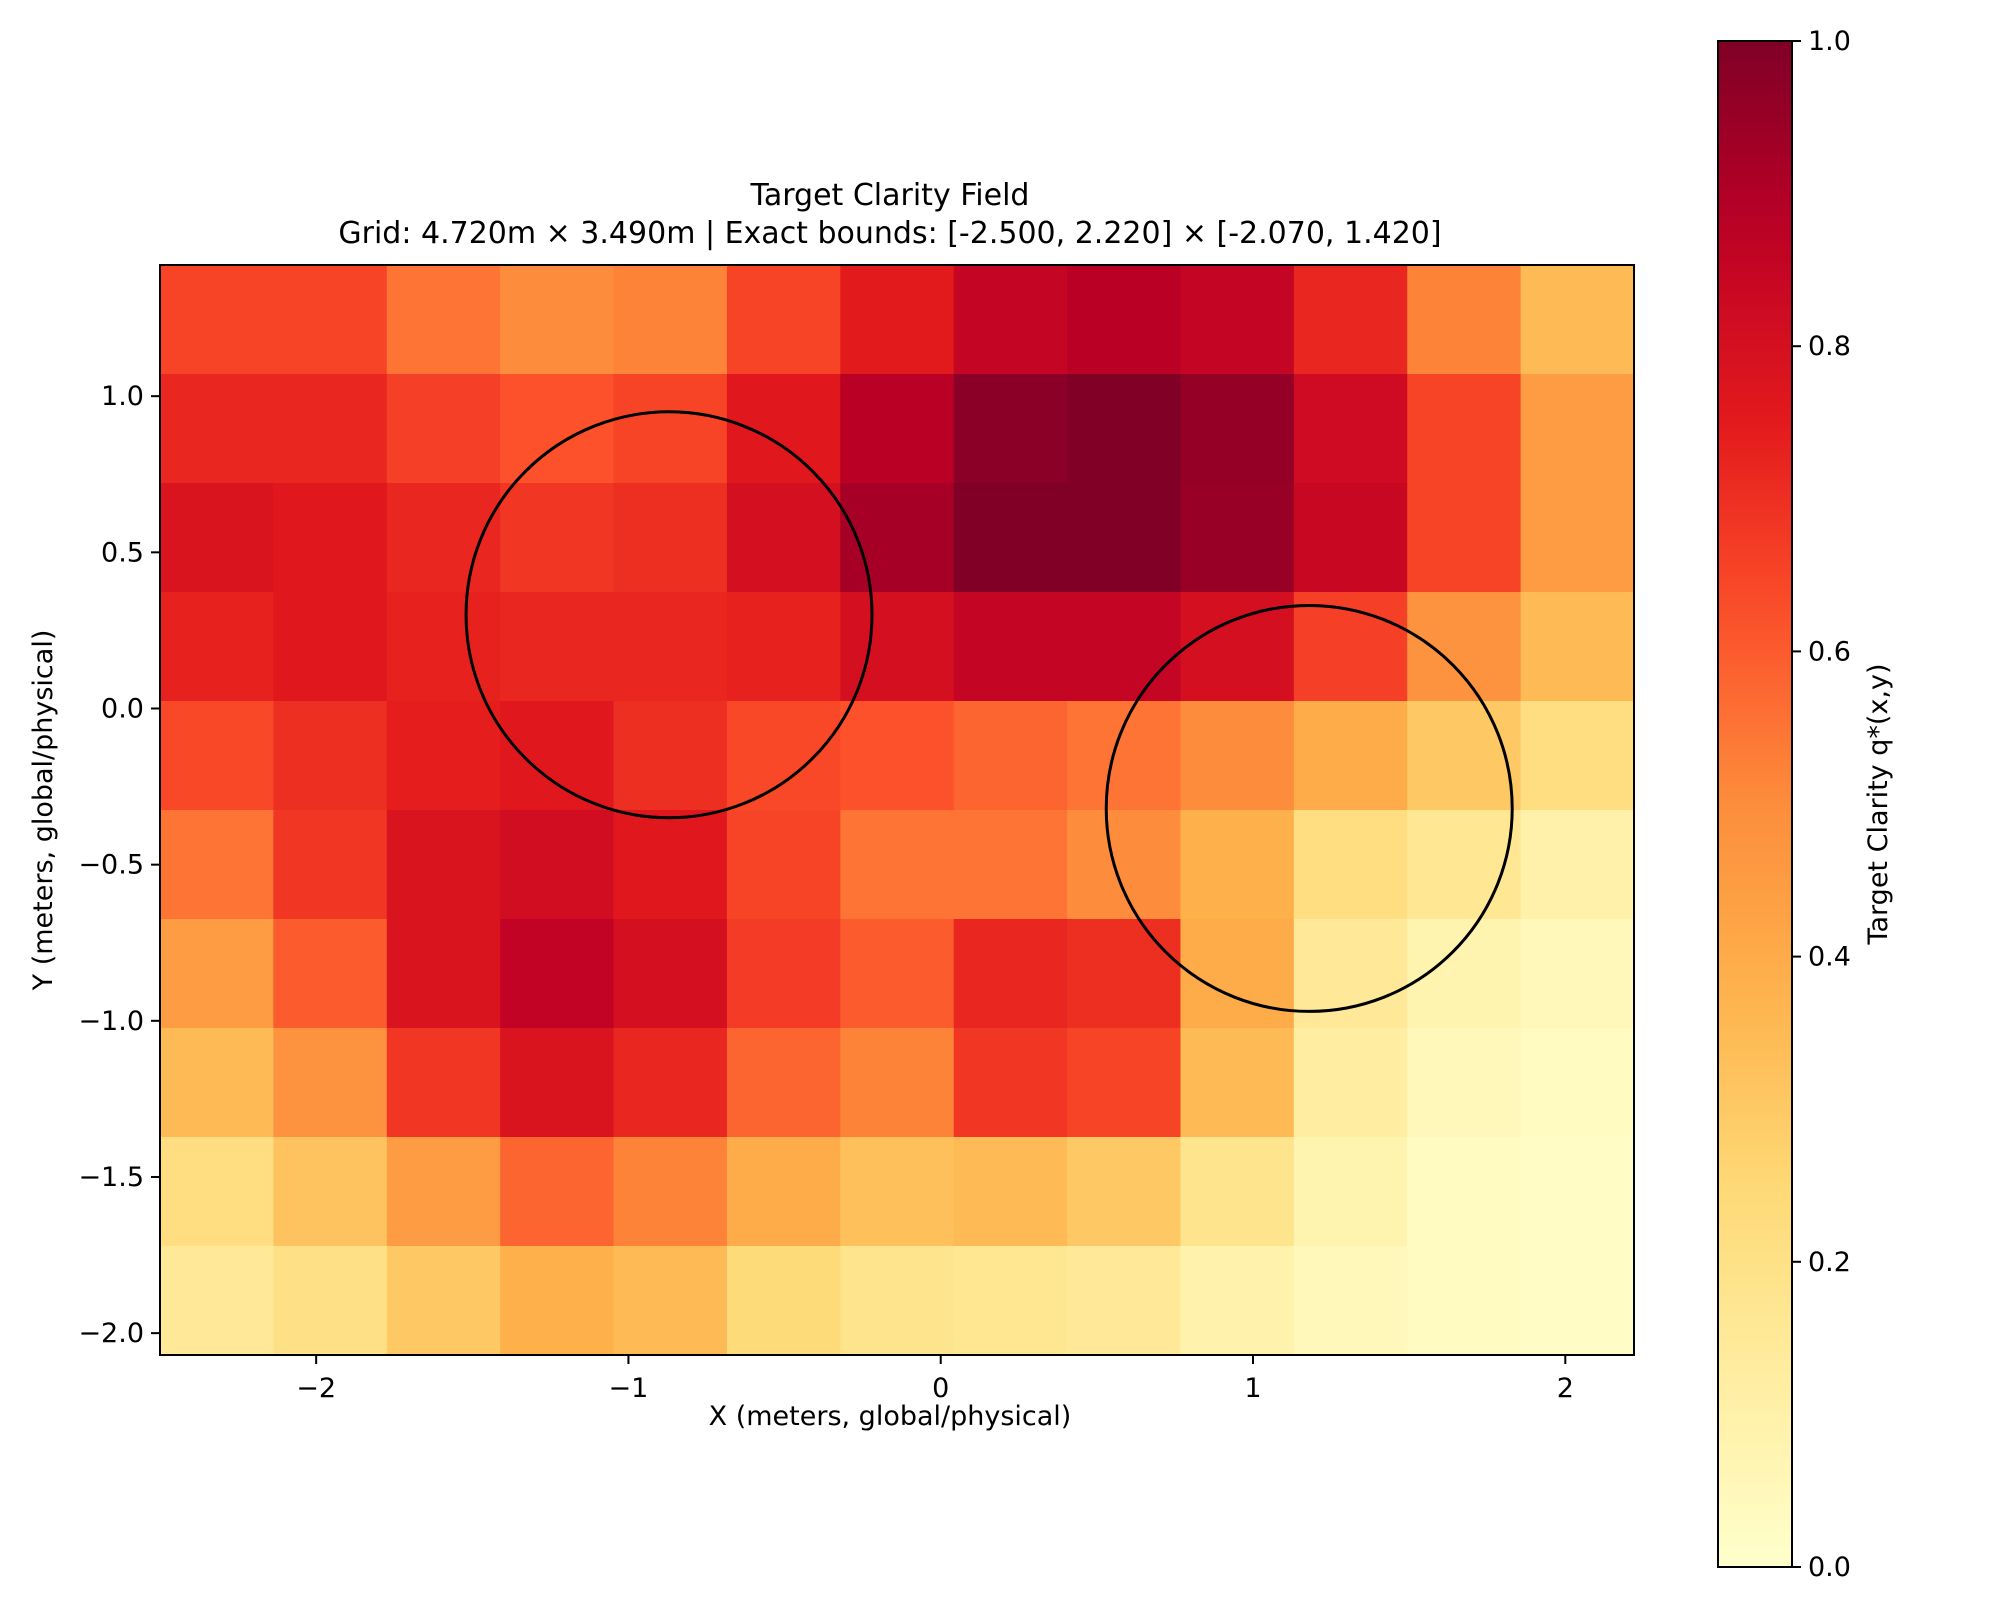 This screenshot has width=2000, height=1600. I want to click on colorbar, so click(1755, 804).